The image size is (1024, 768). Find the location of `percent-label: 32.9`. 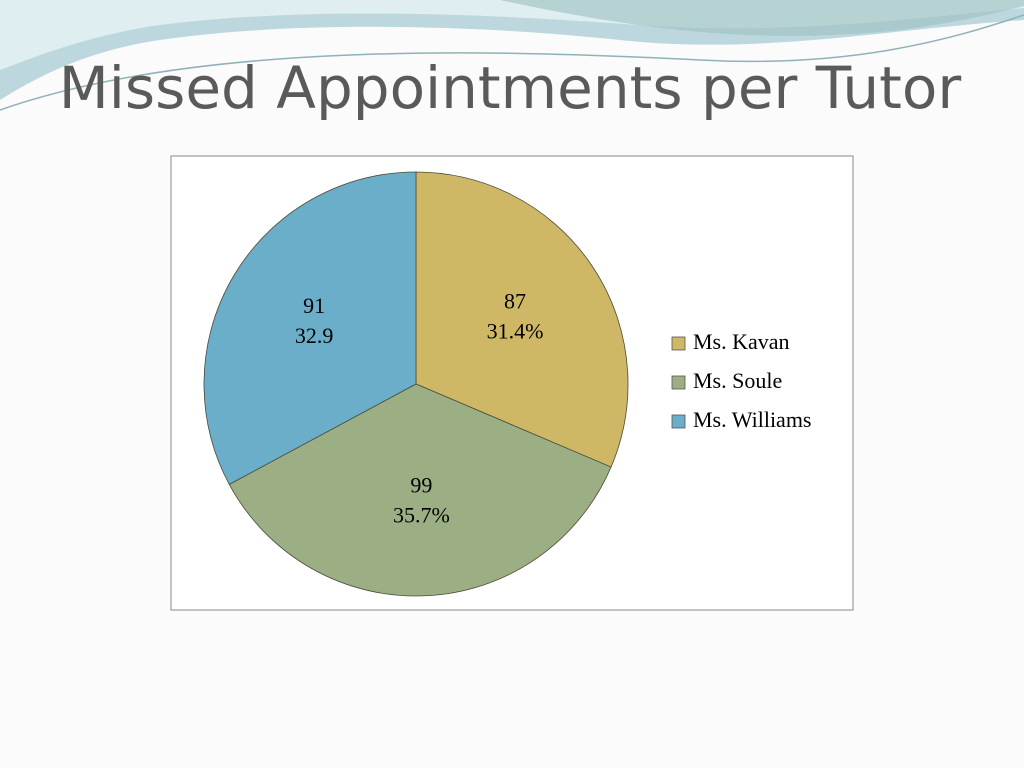

percent-label: 32.9 is located at coordinates (314, 335).